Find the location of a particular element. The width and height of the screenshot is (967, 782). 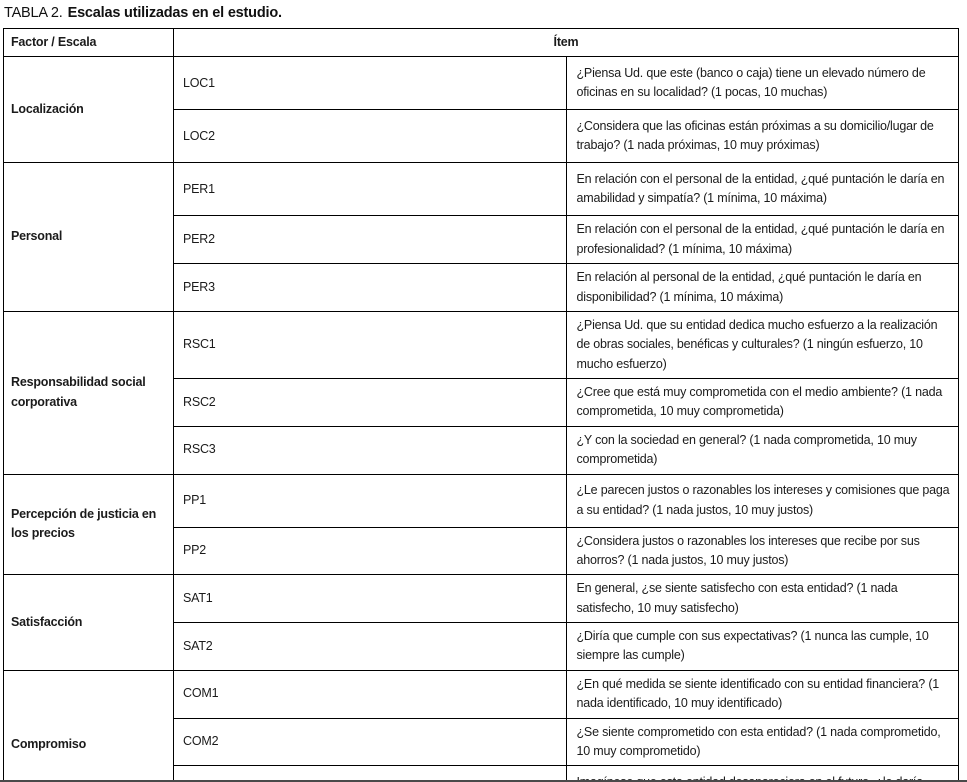

scale-code-cell: RSC1 is located at coordinates (370, 345).